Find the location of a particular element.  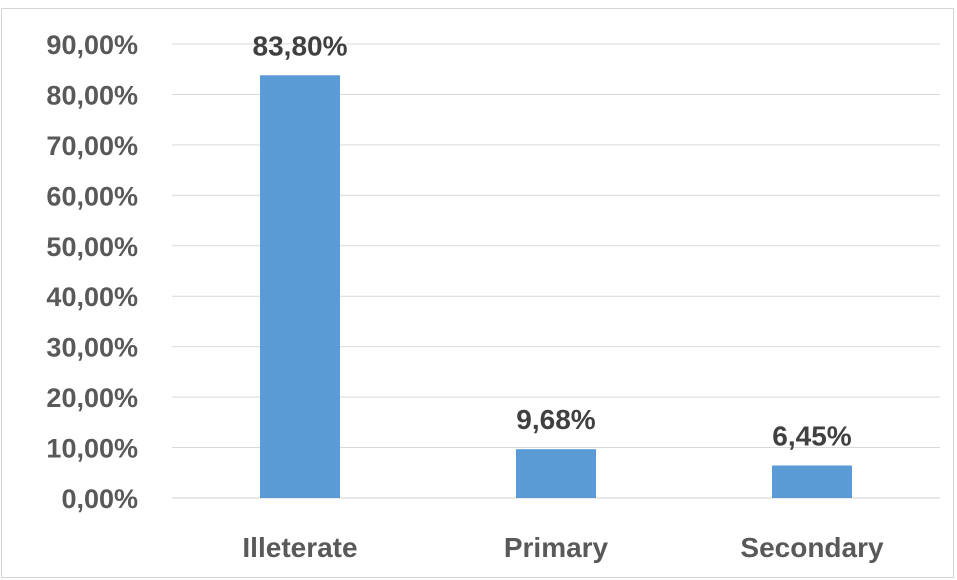

data-label: 9,68% is located at coordinates (555, 419).